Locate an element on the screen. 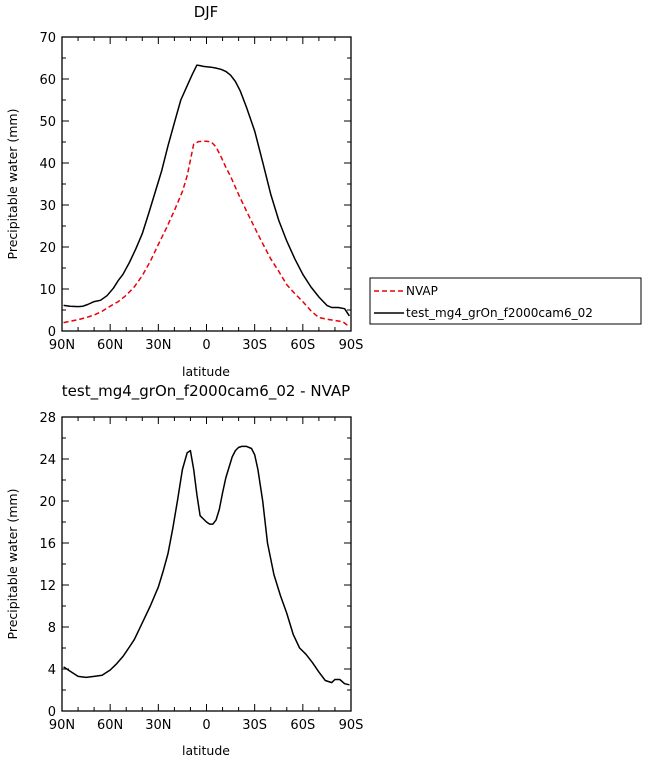  y-tick-label: 60 is located at coordinates (47, 80).